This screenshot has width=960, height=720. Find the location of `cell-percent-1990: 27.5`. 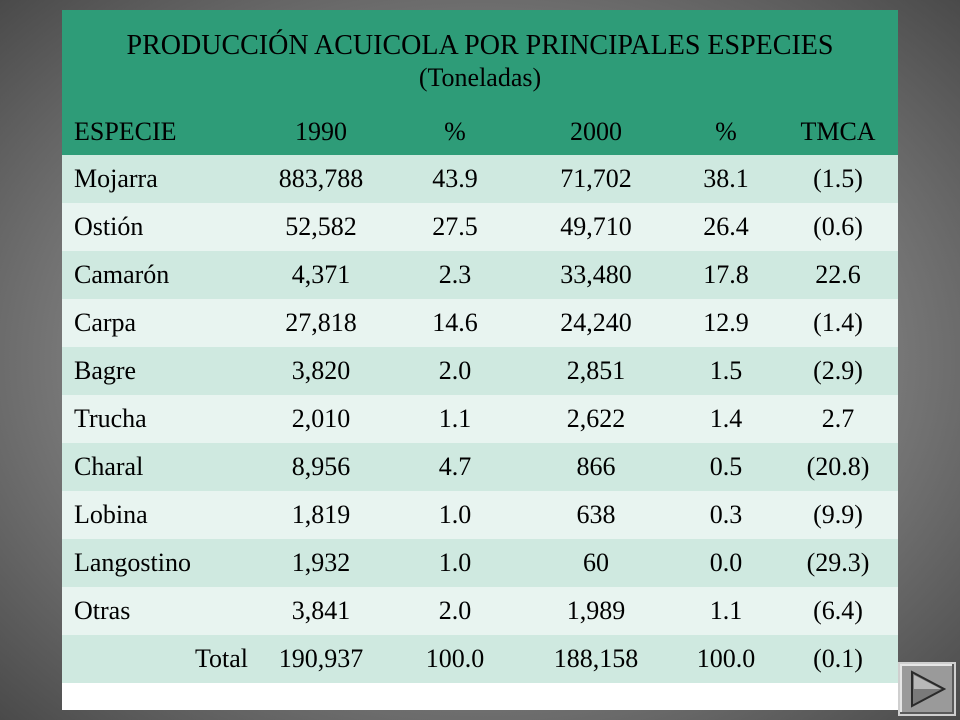

cell-percent-1990: 27.5 is located at coordinates (455, 226).